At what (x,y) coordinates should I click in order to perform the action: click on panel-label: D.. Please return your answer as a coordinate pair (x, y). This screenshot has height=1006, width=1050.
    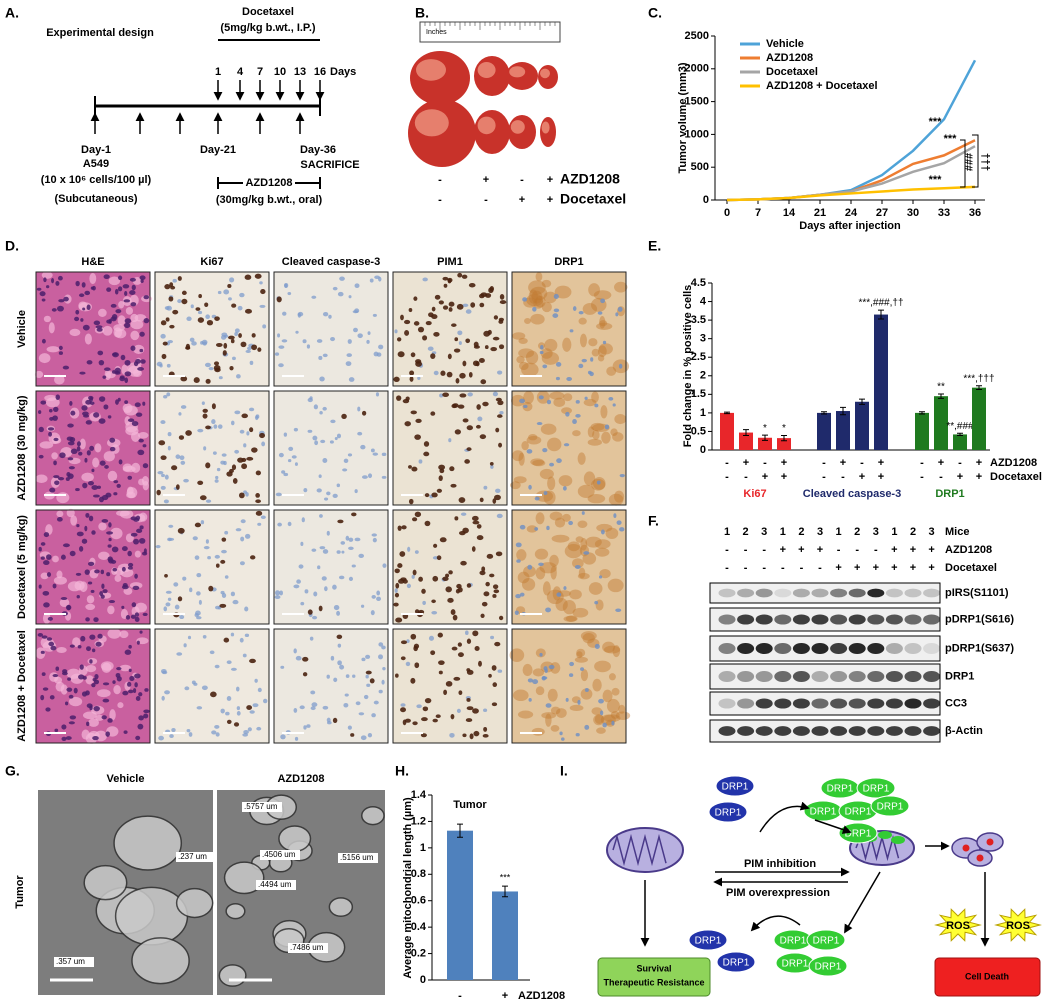
    Looking at the image, I should click on (12, 246).